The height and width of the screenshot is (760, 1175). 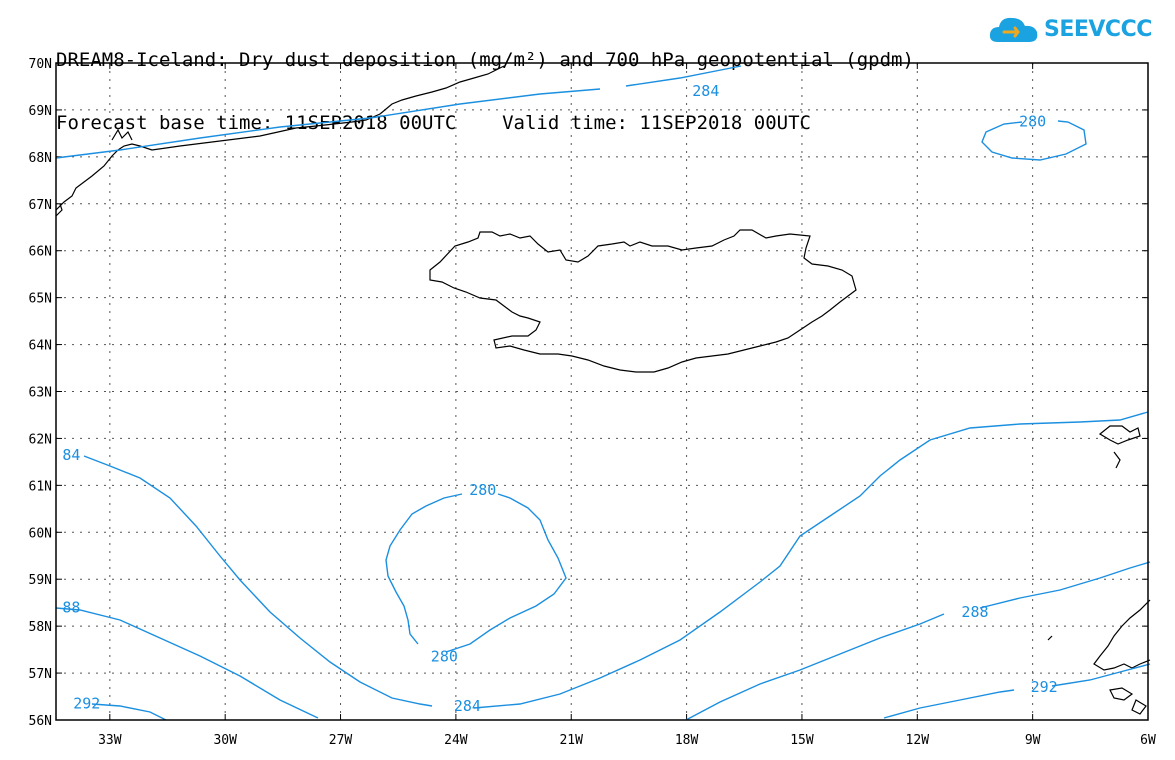 What do you see at coordinates (40, 627) in the screenshot?
I see `lat-label: 58N` at bounding box center [40, 627].